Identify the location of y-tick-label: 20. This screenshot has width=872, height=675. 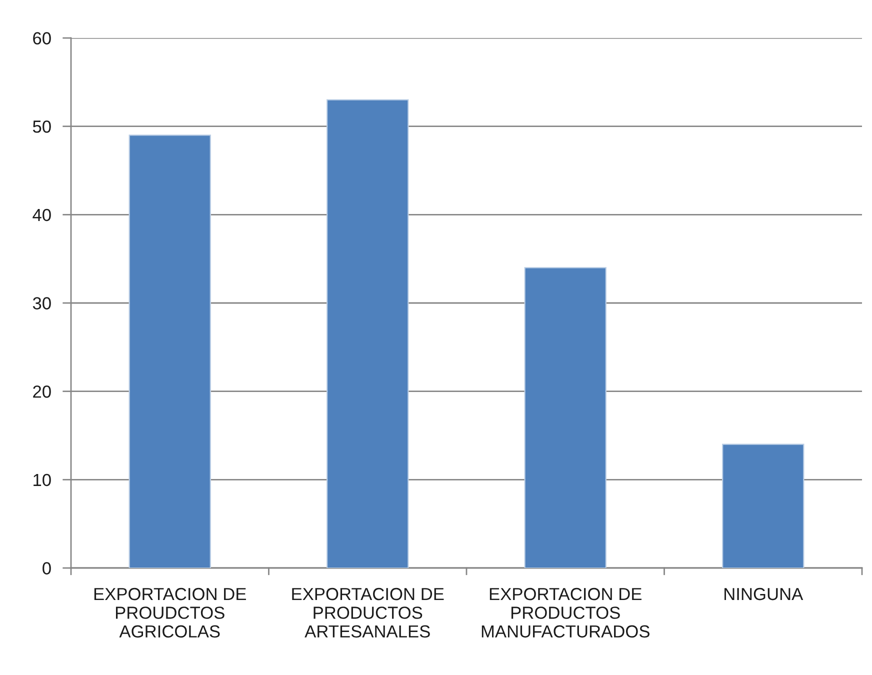
(42, 392).